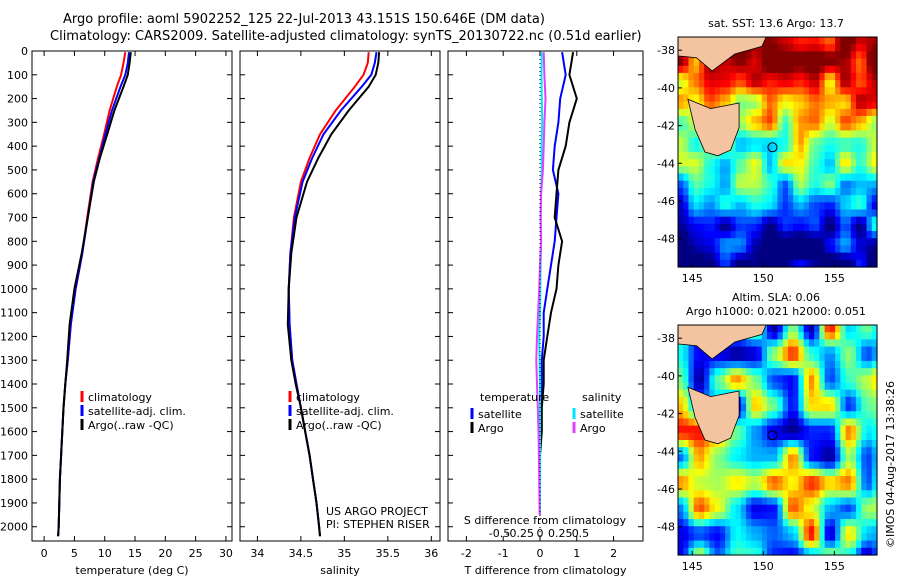 This screenshot has width=900, height=580. Describe the element at coordinates (500, 414) in the screenshot. I see `legend-label: satellite` at that location.